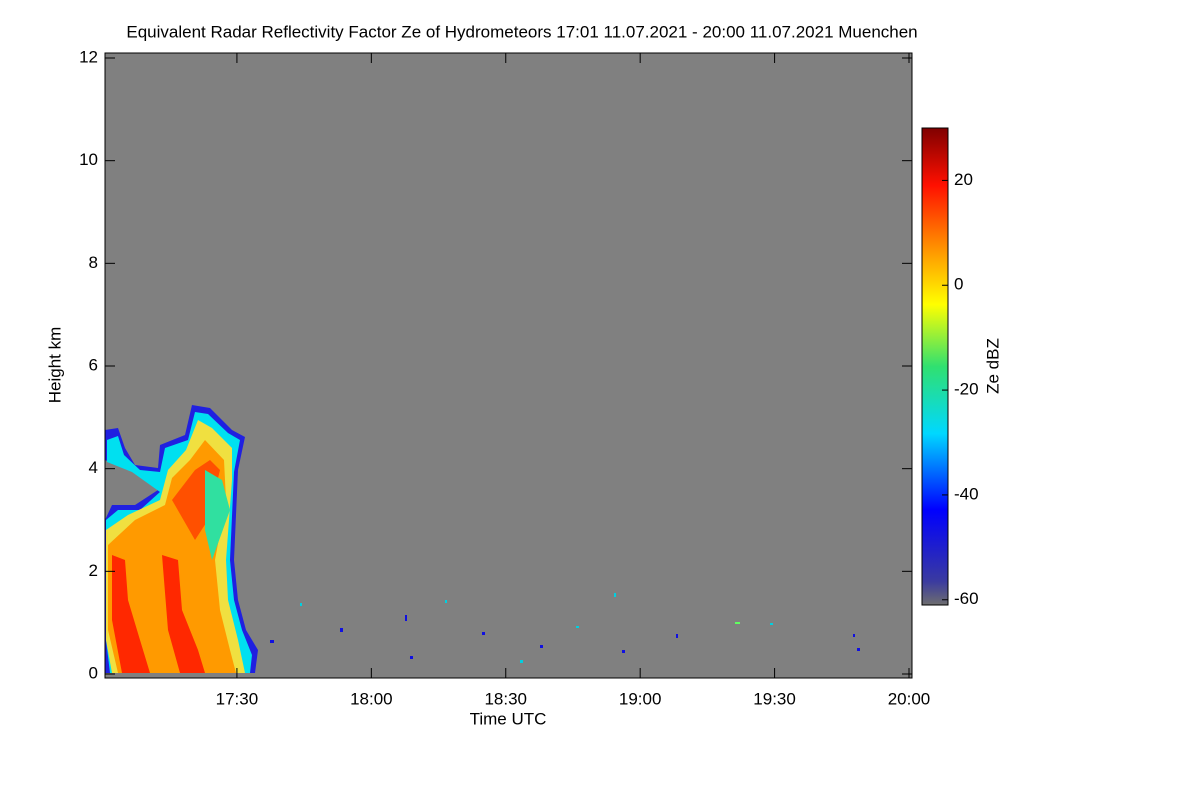 This screenshot has width=1200, height=800. I want to click on x-axis-label: Time UTC, so click(508, 718).